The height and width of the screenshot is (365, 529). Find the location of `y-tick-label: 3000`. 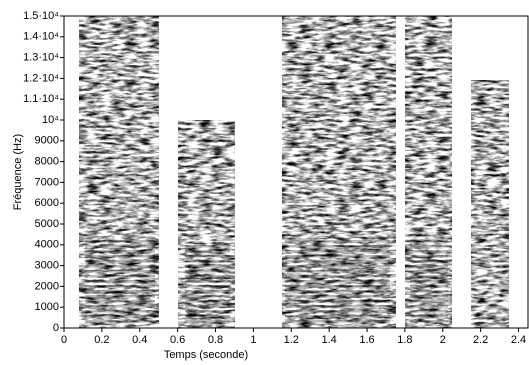

y-tick-label: 3000 is located at coordinates (47, 266).